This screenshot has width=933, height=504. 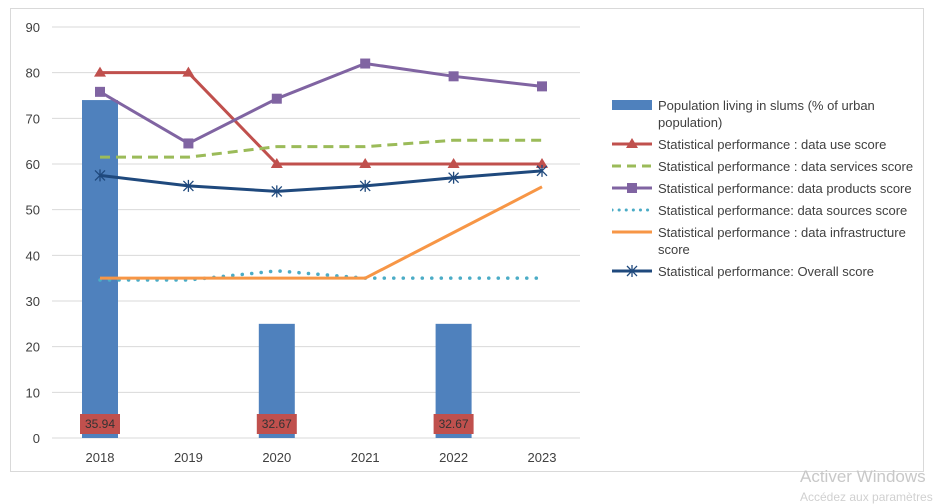 I want to click on windows-watermark: Activer Windows, so click(x=863, y=476).